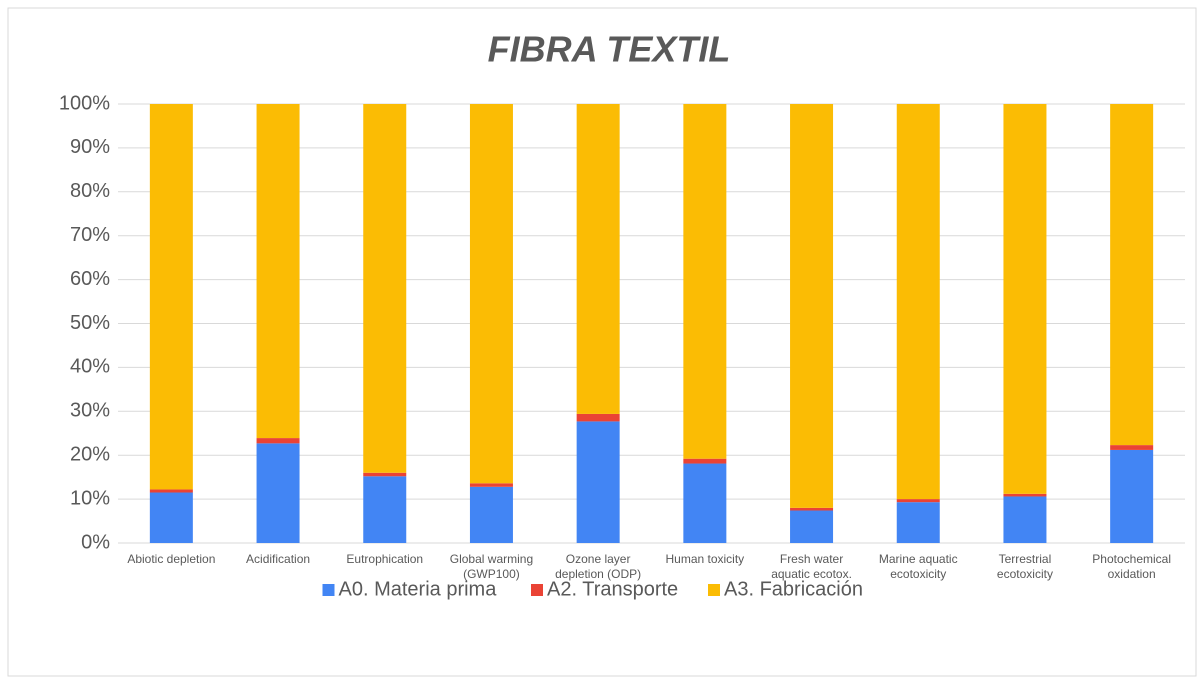 This screenshot has width=1204, height=678. I want to click on x-tick-label: Abiotic depletion, so click(171, 559).